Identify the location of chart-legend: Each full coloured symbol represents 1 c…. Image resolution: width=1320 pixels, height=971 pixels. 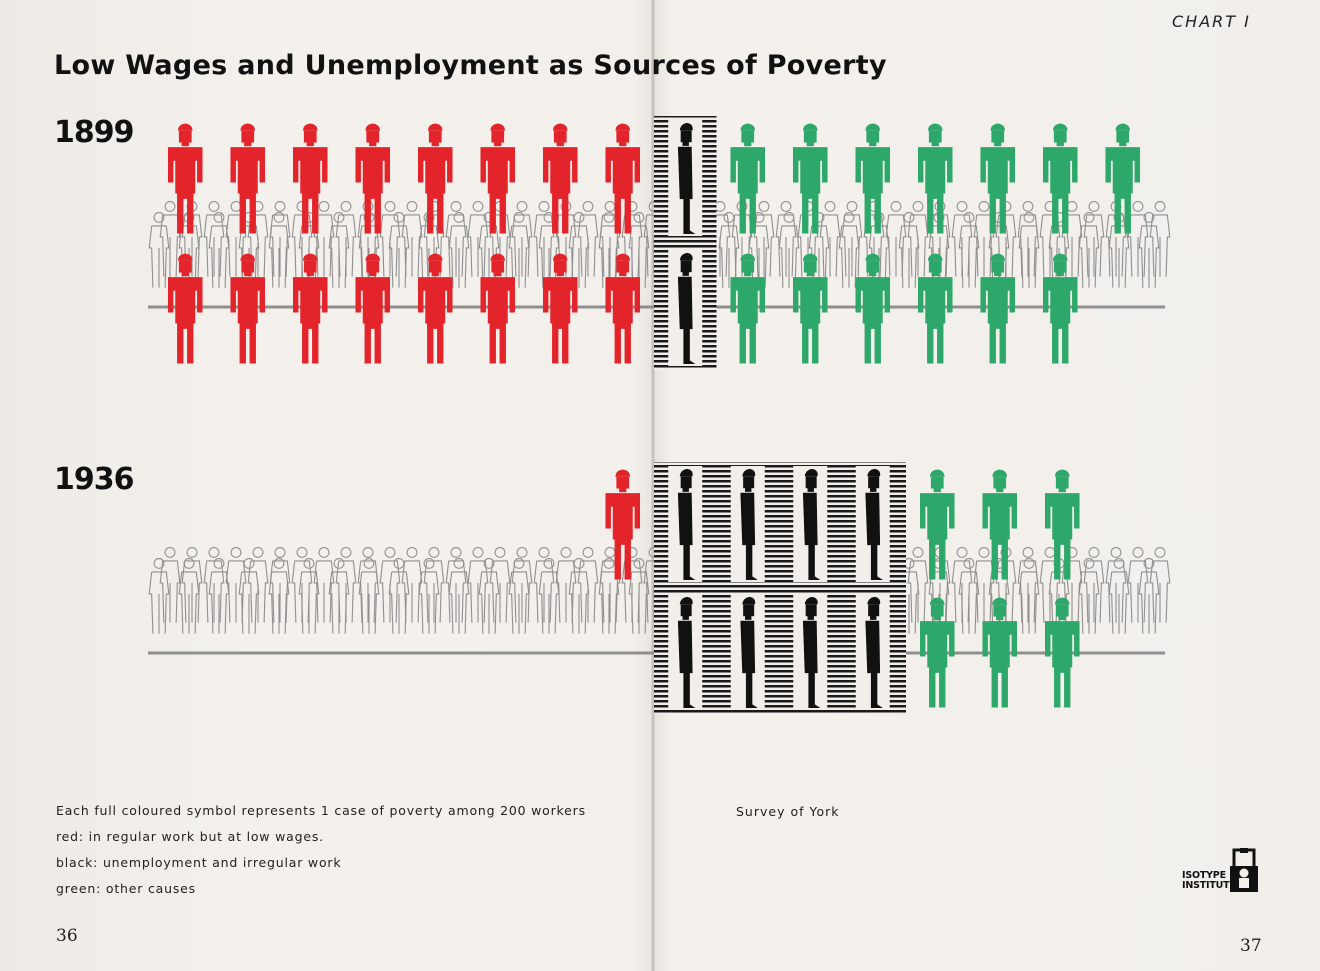
(321, 854).